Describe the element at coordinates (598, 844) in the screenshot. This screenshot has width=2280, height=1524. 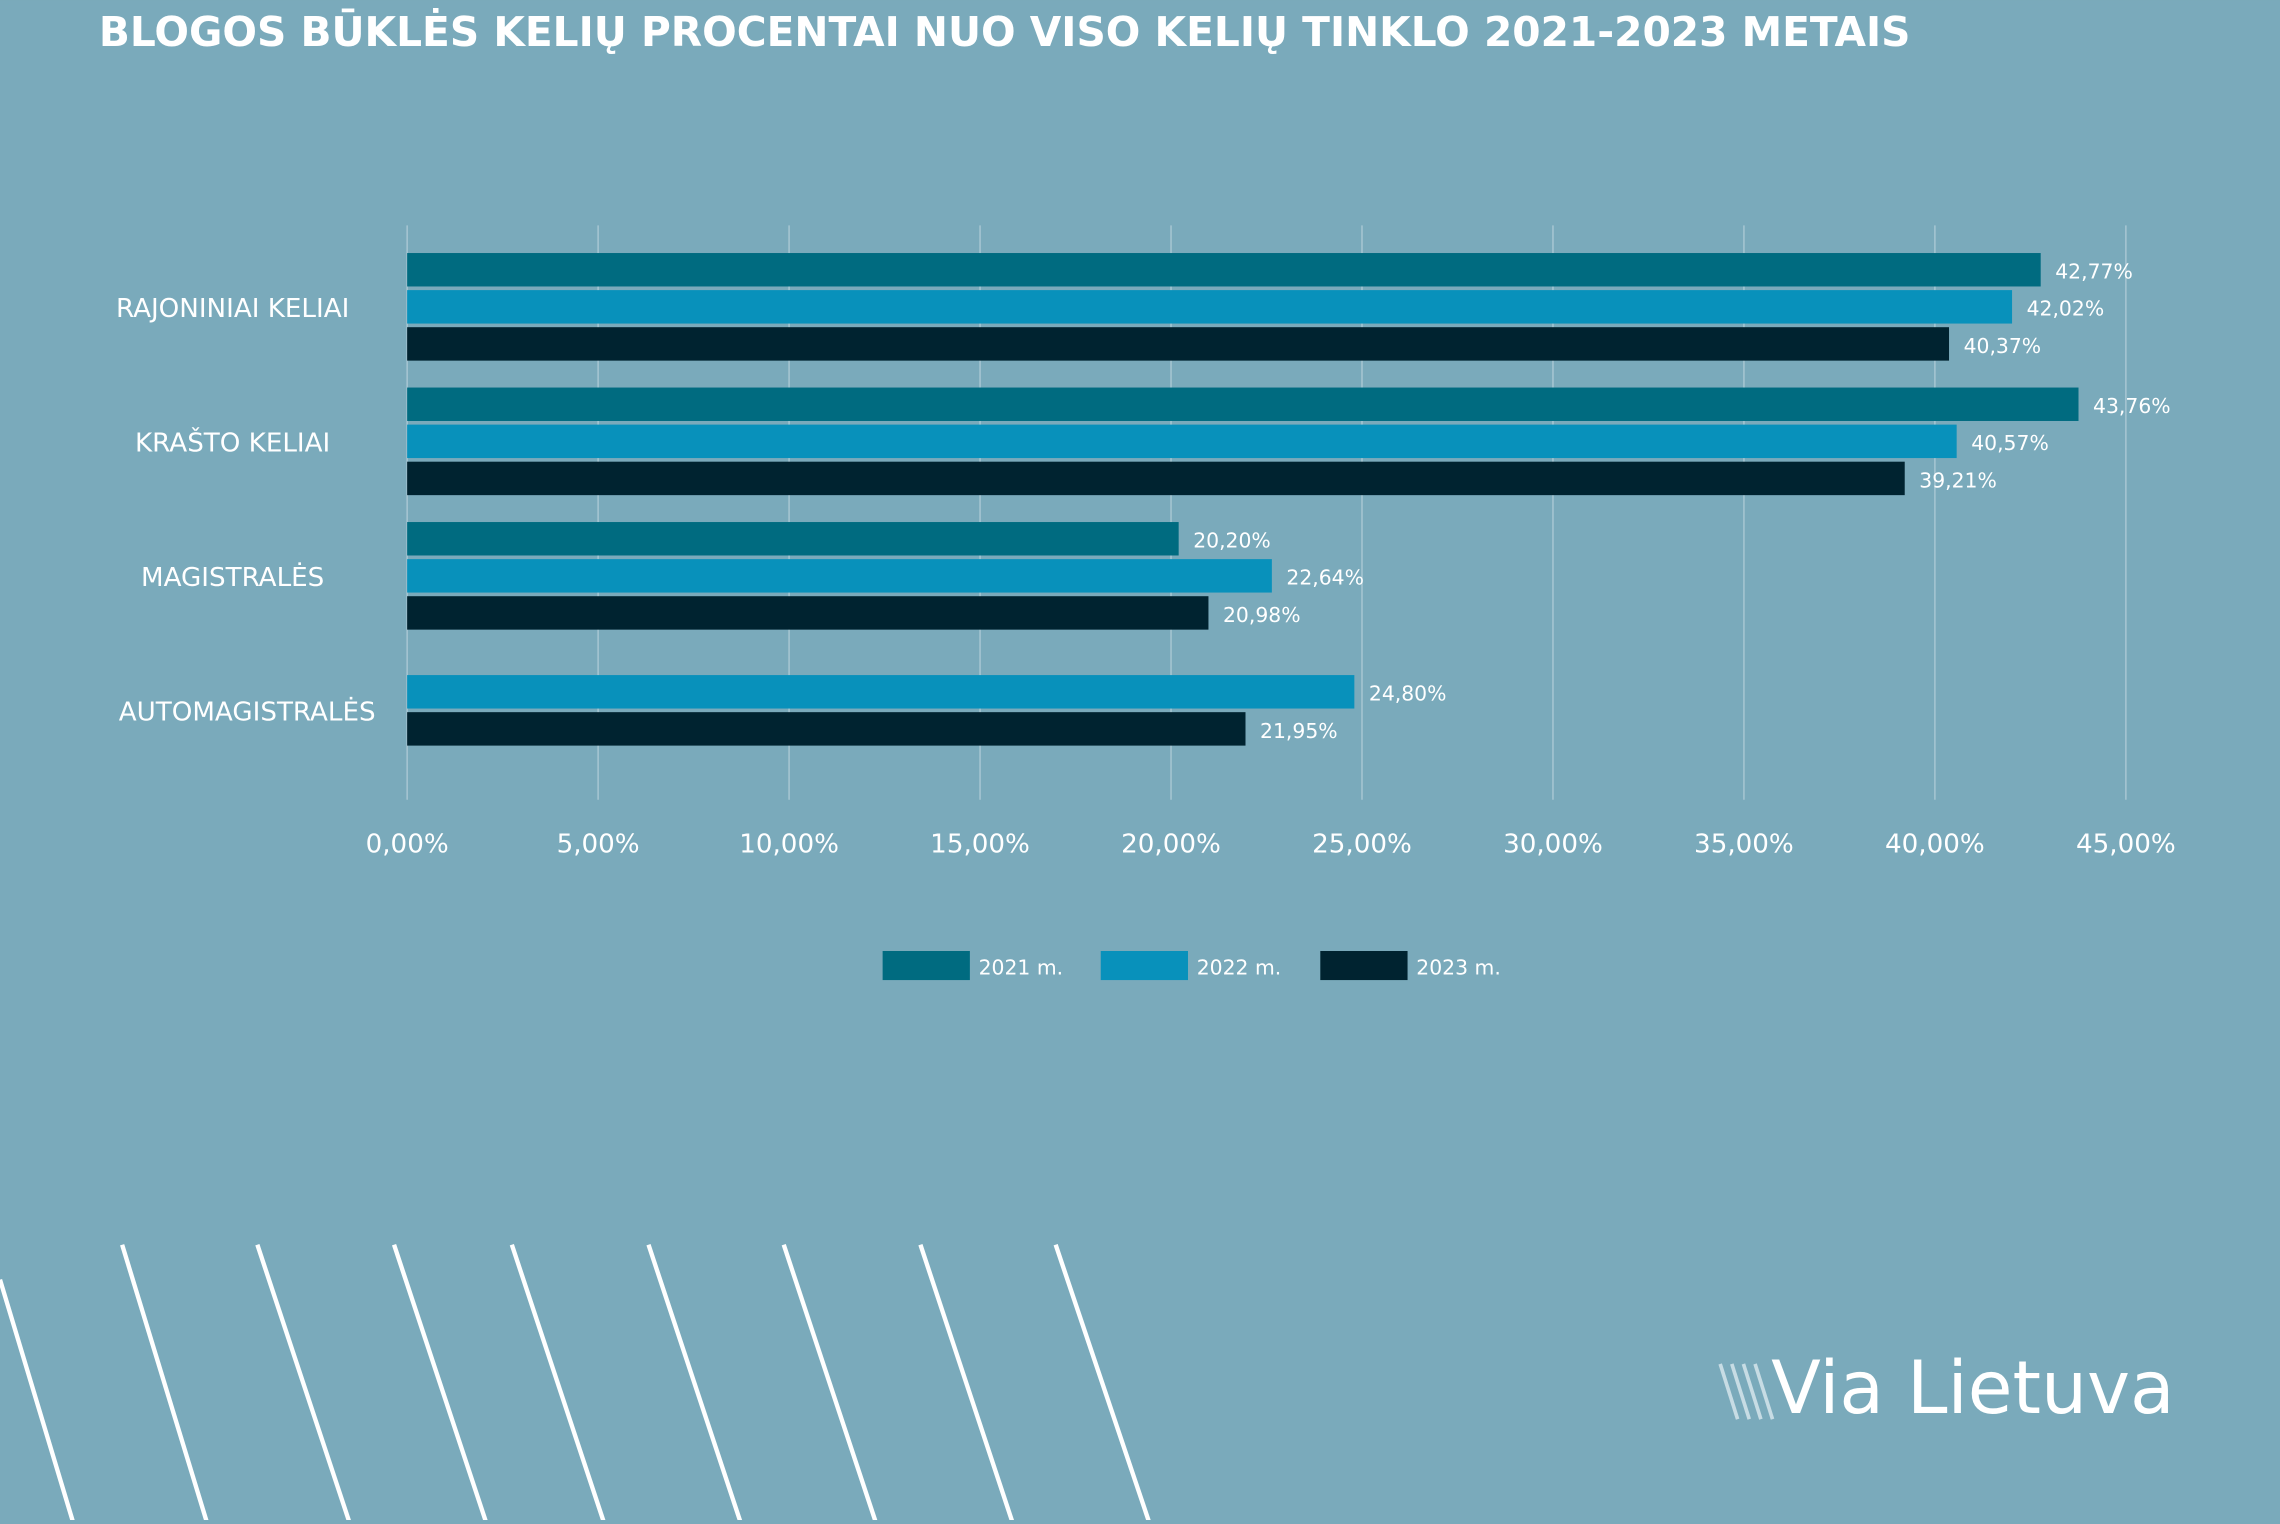
I see `x-tick-label: 5,00%` at that location.